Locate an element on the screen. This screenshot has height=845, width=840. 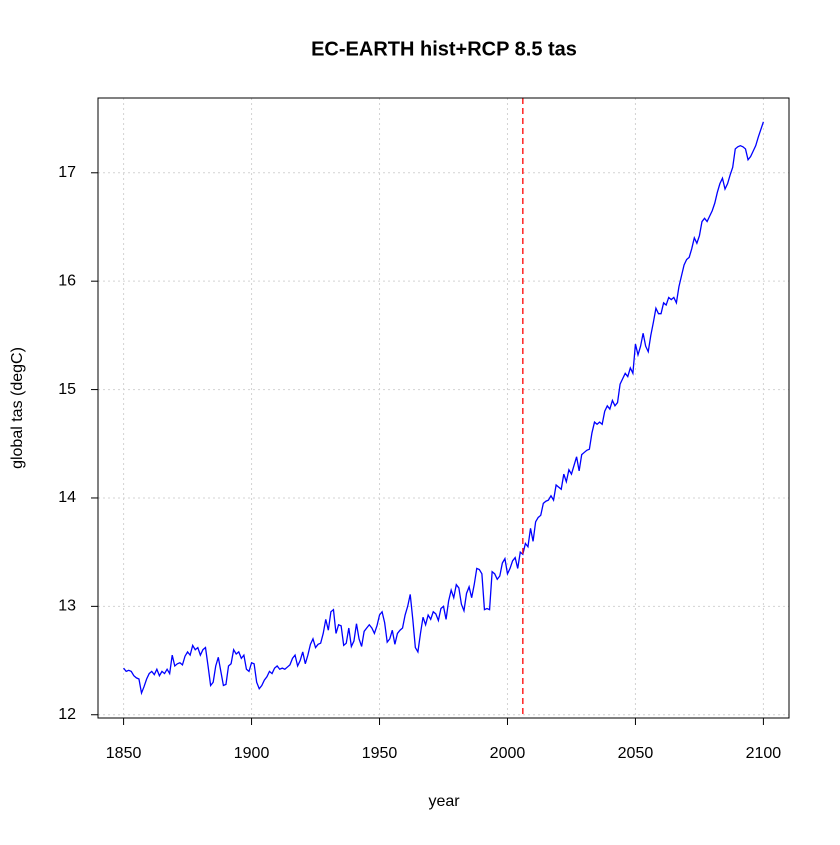
y-tick-label: 14 is located at coordinates (67, 497).